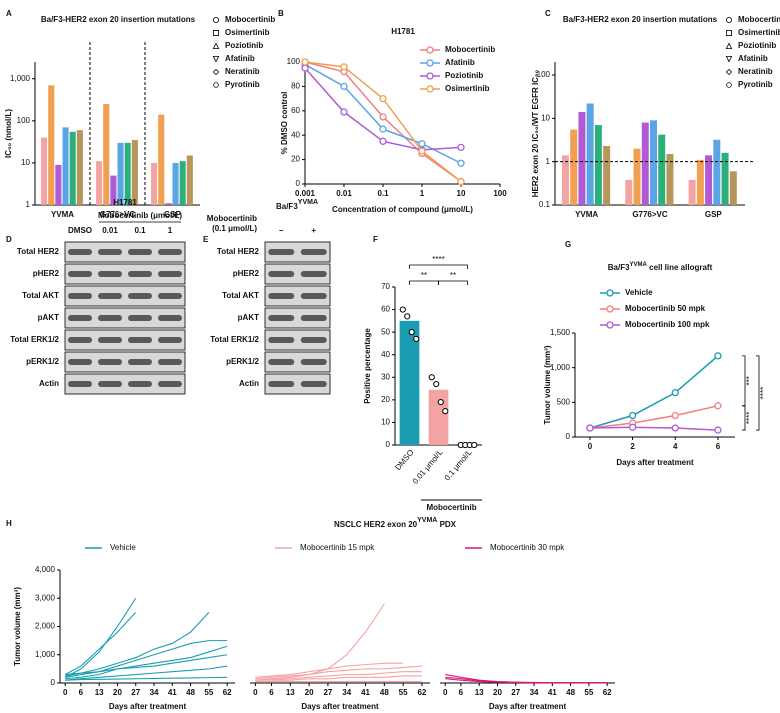  I want to click on title-text: Ba/F3, so click(287, 206).